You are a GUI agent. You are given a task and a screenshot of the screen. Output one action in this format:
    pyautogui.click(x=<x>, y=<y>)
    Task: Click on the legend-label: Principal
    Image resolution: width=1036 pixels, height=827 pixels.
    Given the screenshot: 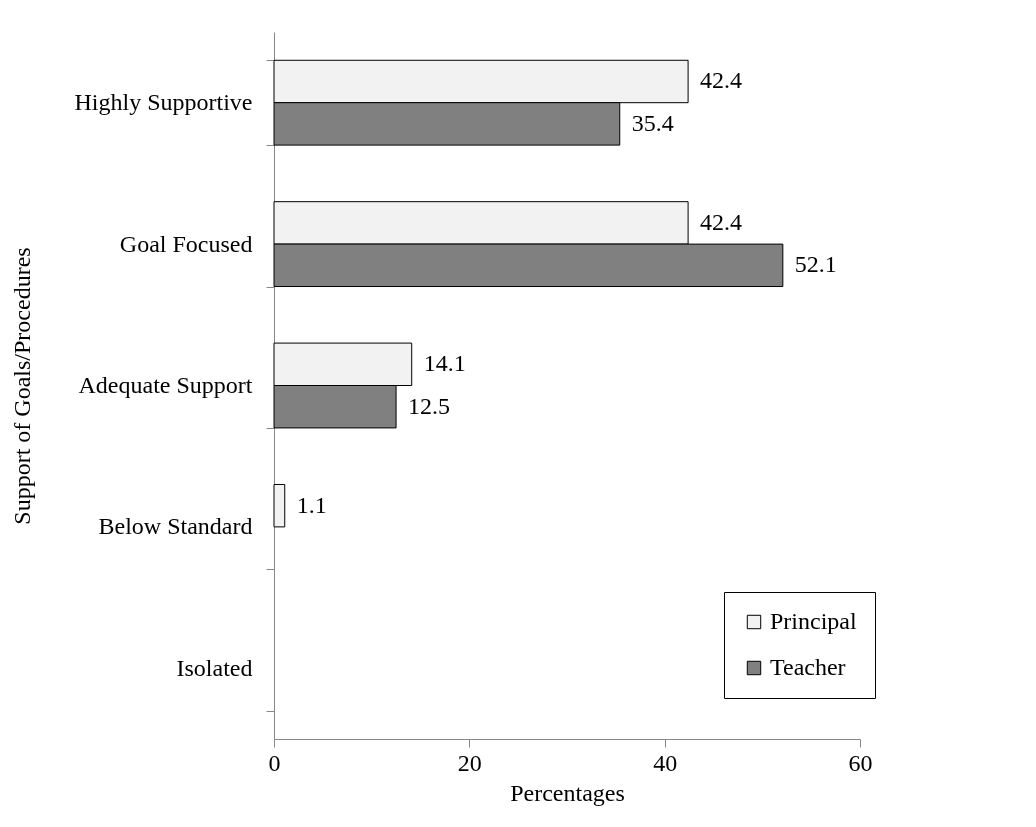 What is the action you would take?
    pyautogui.click(x=813, y=621)
    